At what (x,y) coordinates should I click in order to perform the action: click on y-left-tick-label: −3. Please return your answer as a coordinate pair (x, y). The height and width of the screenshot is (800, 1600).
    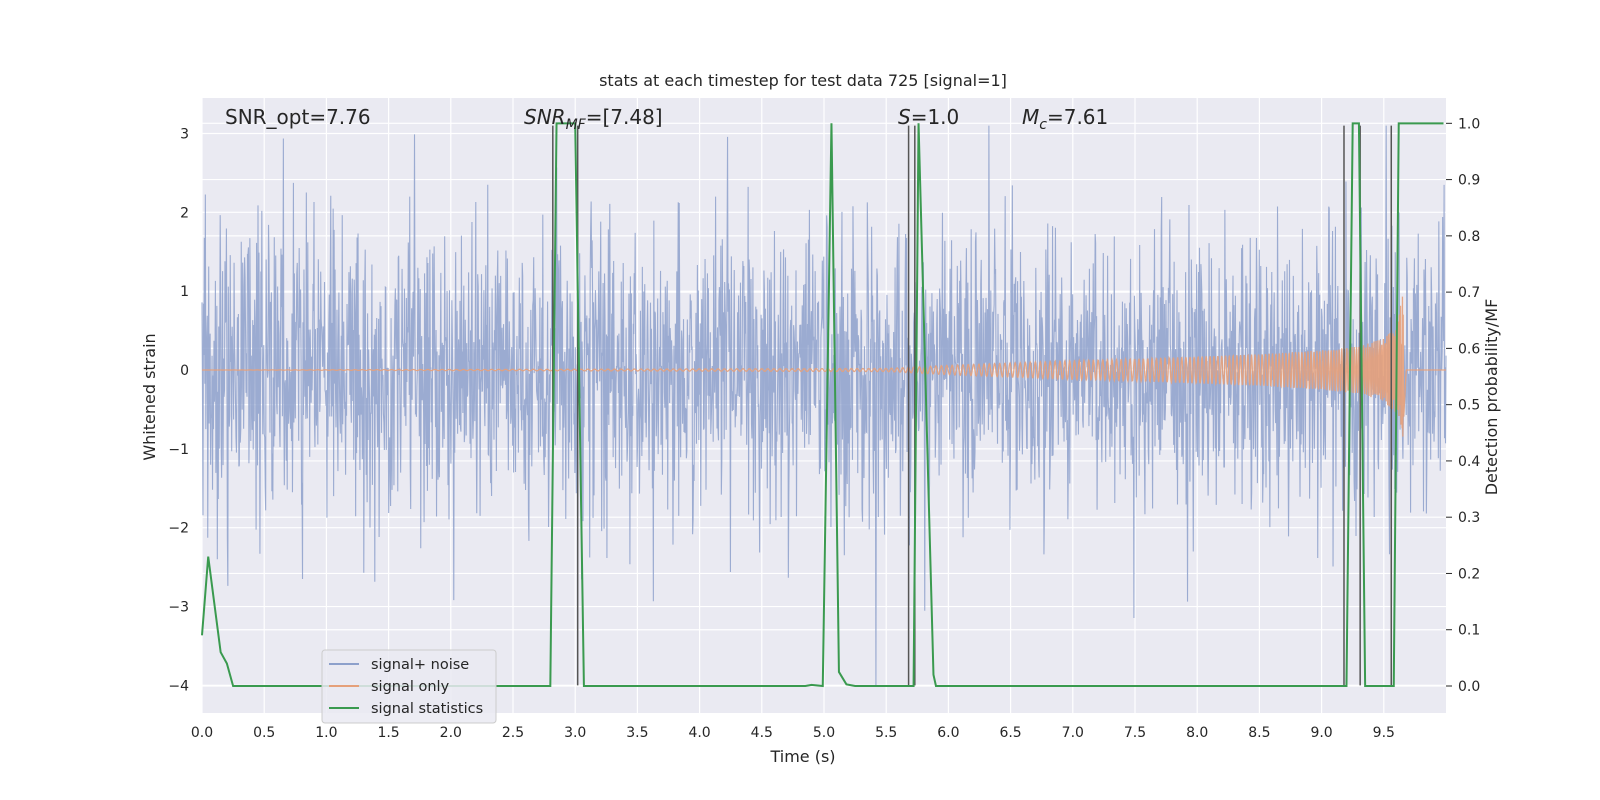
    Looking at the image, I should click on (178, 608).